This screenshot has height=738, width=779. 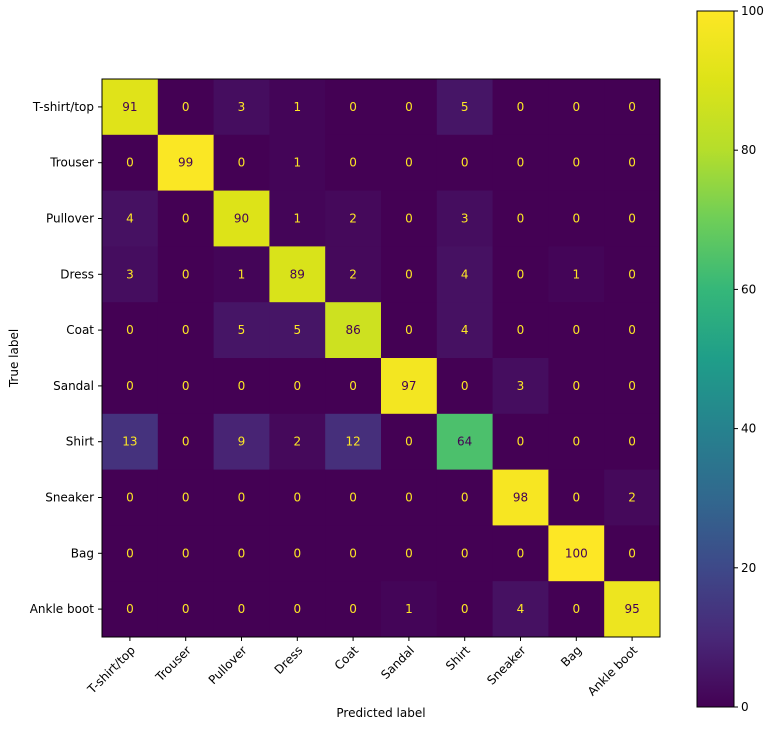 I want to click on y-tick-label: Bag, so click(x=82, y=553).